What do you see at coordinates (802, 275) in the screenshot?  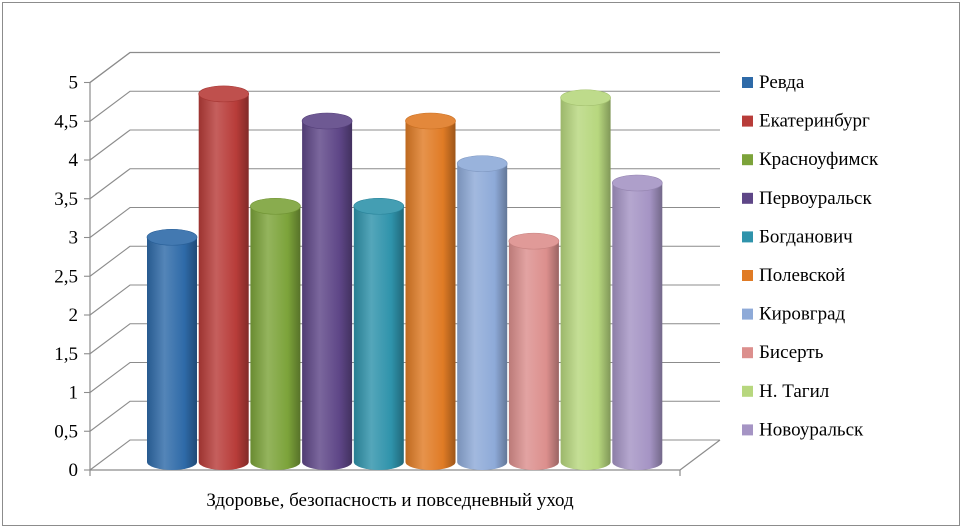 I see `legend-label: Полевской` at bounding box center [802, 275].